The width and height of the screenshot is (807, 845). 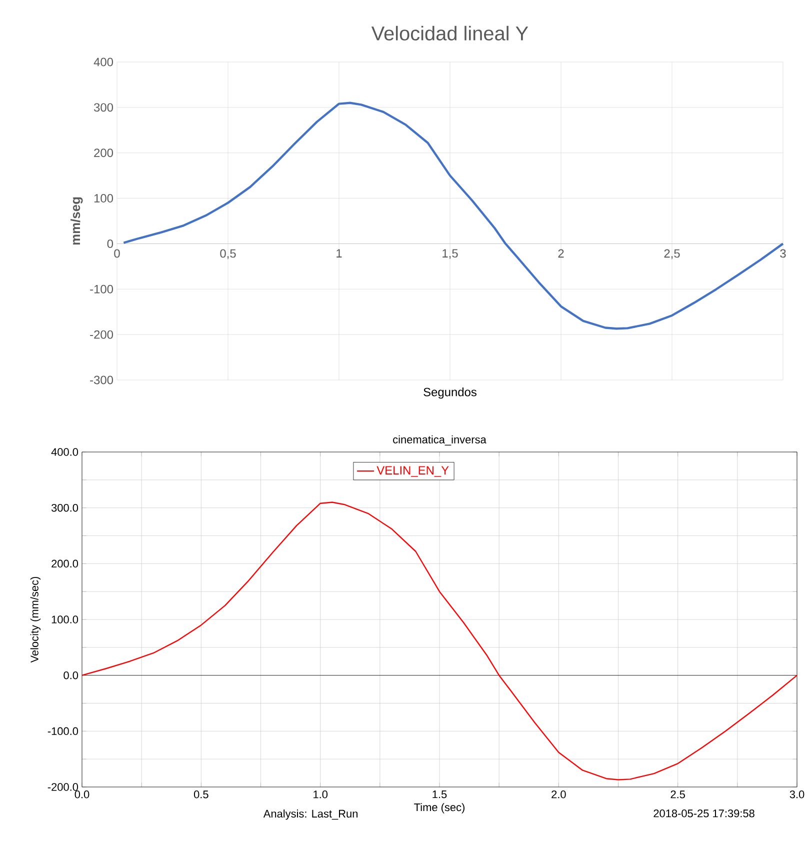 I want to click on x-axis-title: Segundos, so click(x=450, y=393).